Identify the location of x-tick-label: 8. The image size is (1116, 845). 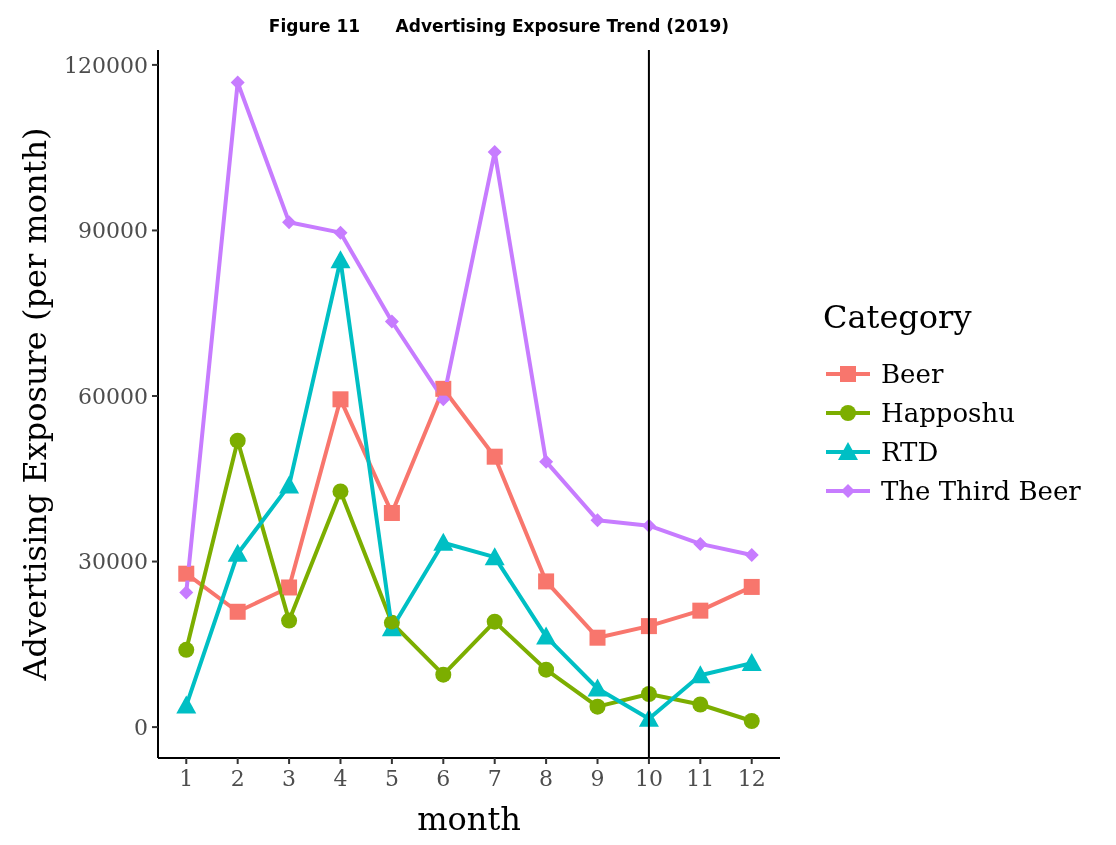
(546, 778).